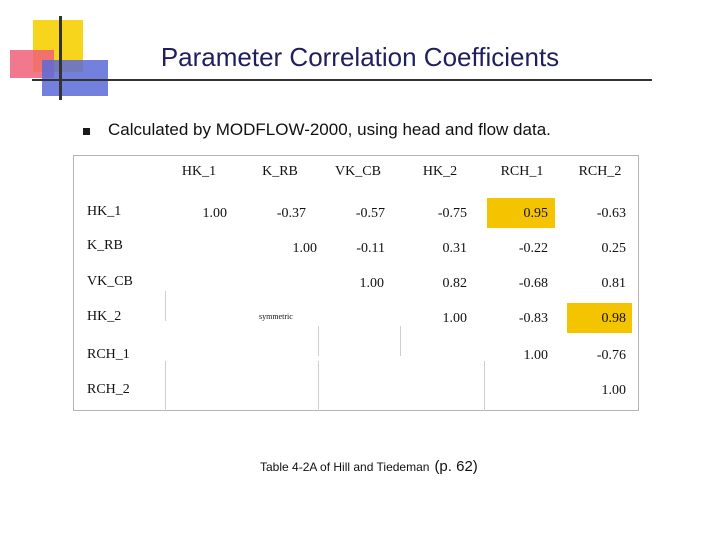 The image size is (720, 540). Describe the element at coordinates (280, 171) in the screenshot. I see `column-header-krb: K_RB` at that location.